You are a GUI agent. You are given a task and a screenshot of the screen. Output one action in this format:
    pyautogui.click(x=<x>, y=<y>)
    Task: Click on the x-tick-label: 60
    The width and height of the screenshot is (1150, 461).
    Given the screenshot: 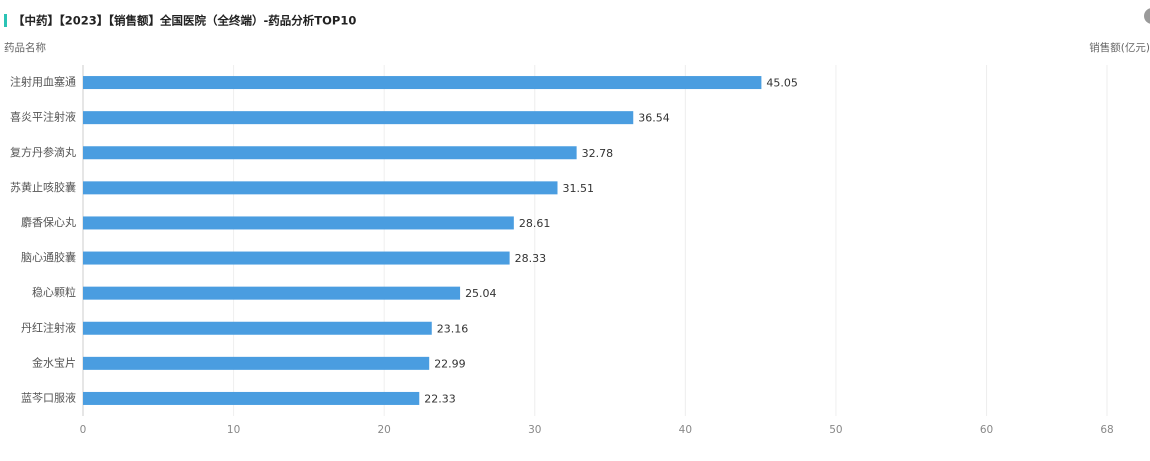 What is the action you would take?
    pyautogui.click(x=986, y=430)
    